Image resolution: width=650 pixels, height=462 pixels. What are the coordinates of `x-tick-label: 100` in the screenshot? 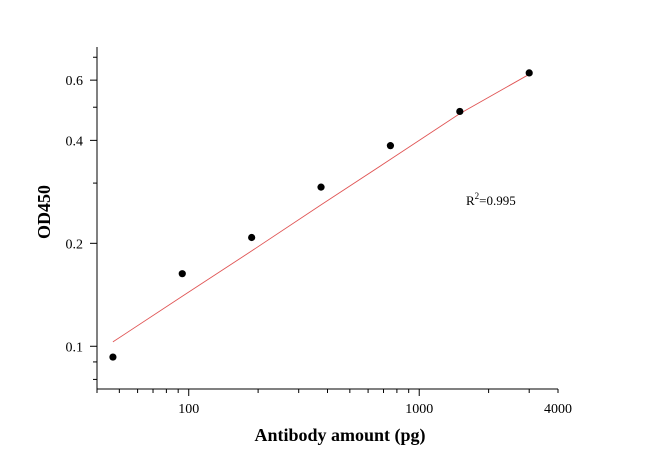 It's located at (188, 409).